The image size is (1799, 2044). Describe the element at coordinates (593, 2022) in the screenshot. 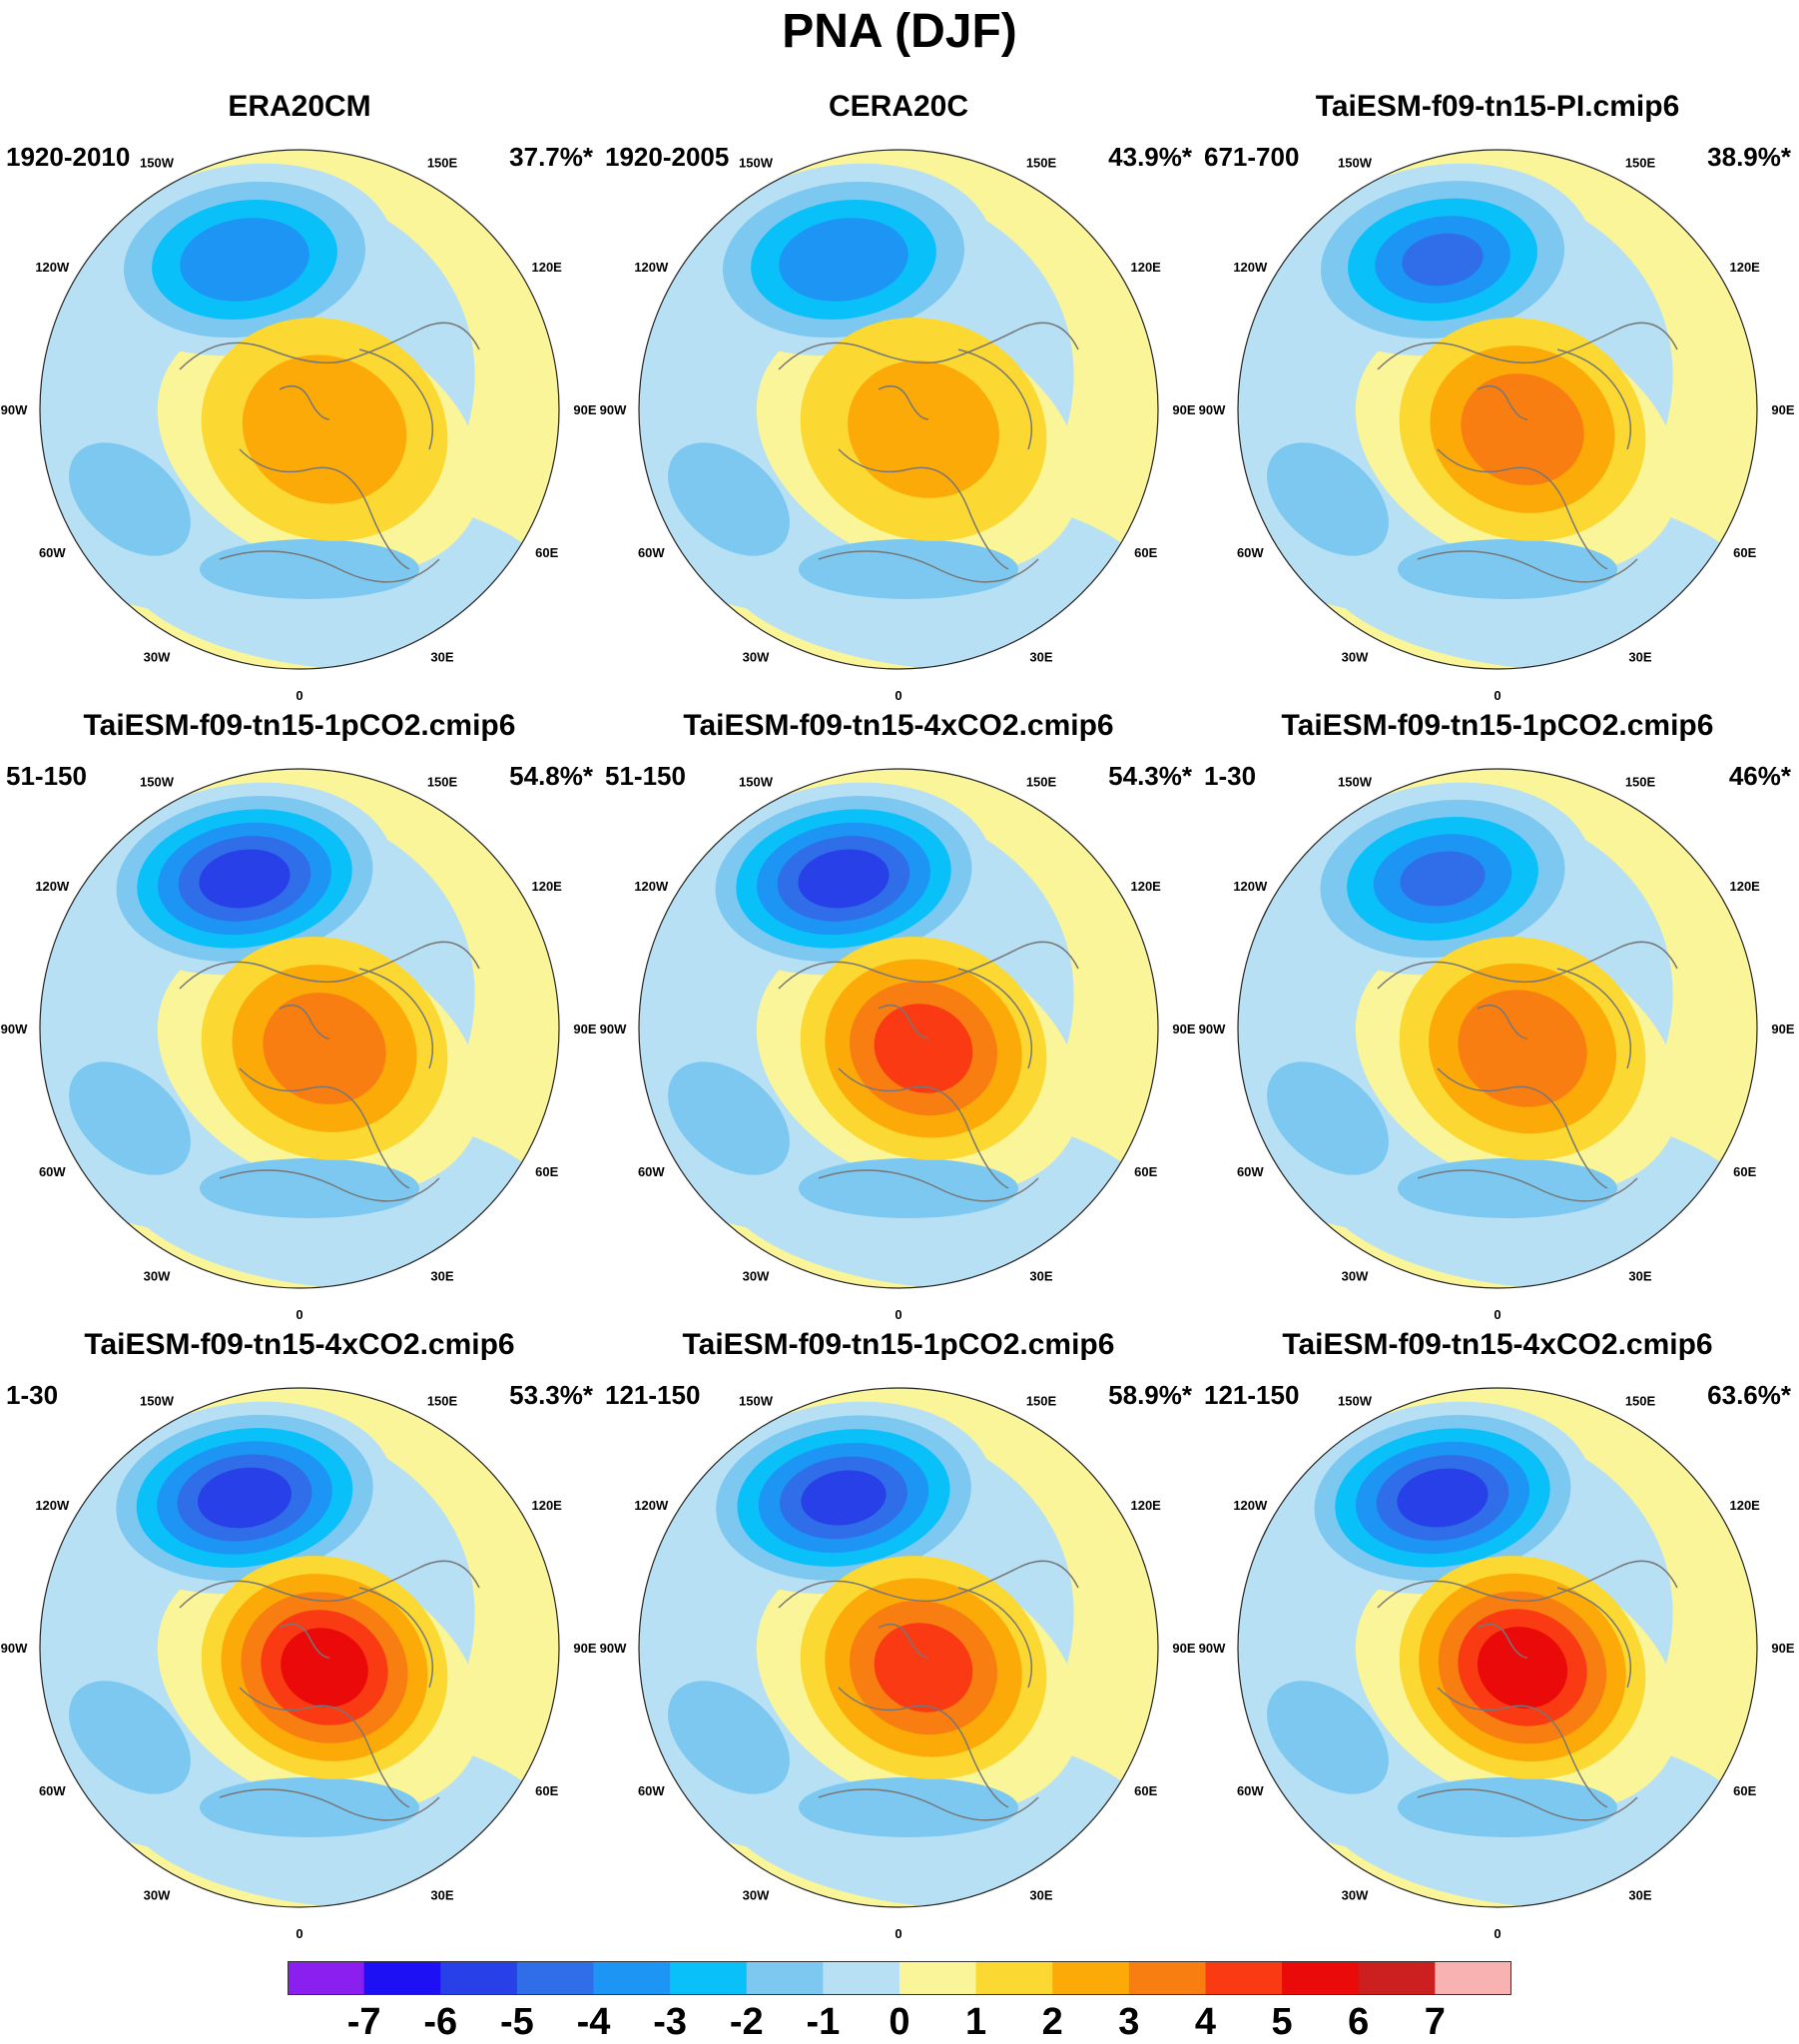

I see `colorbar-tick-label: -4` at that location.